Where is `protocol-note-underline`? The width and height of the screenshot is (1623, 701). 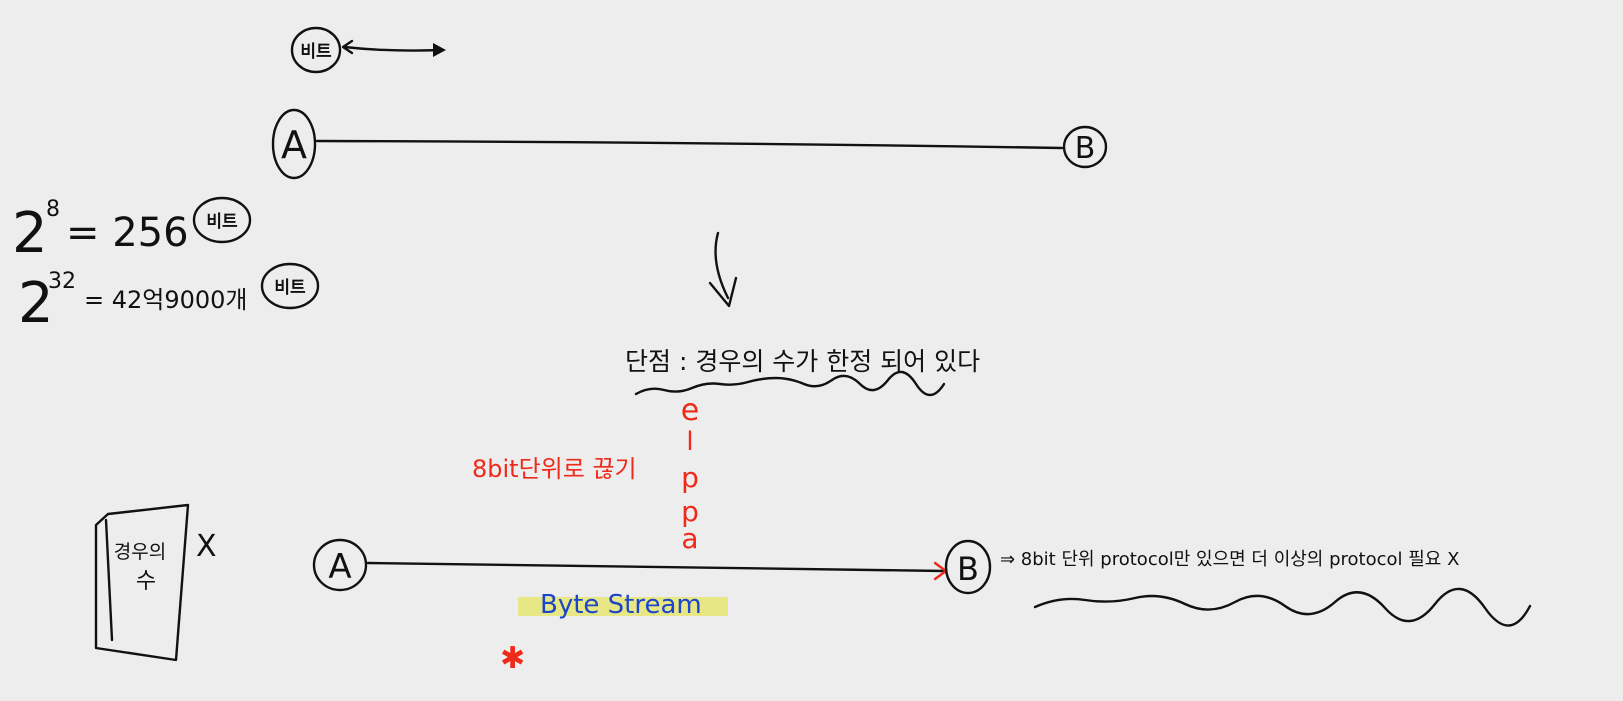
protocol-note-underline is located at coordinates (1282, 607).